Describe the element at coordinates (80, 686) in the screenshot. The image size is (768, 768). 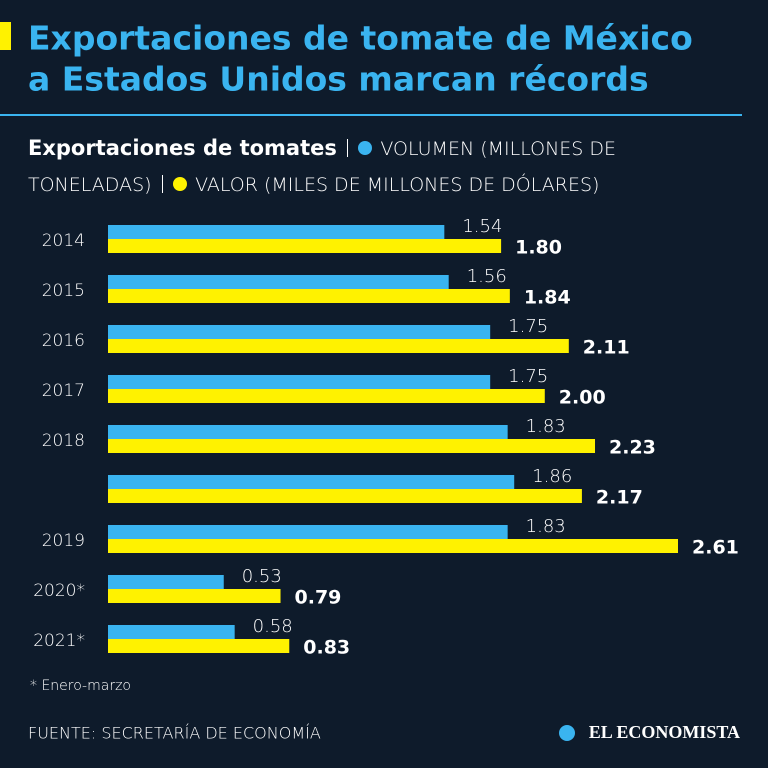
I see `footnote: * Enero-marzo` at that location.